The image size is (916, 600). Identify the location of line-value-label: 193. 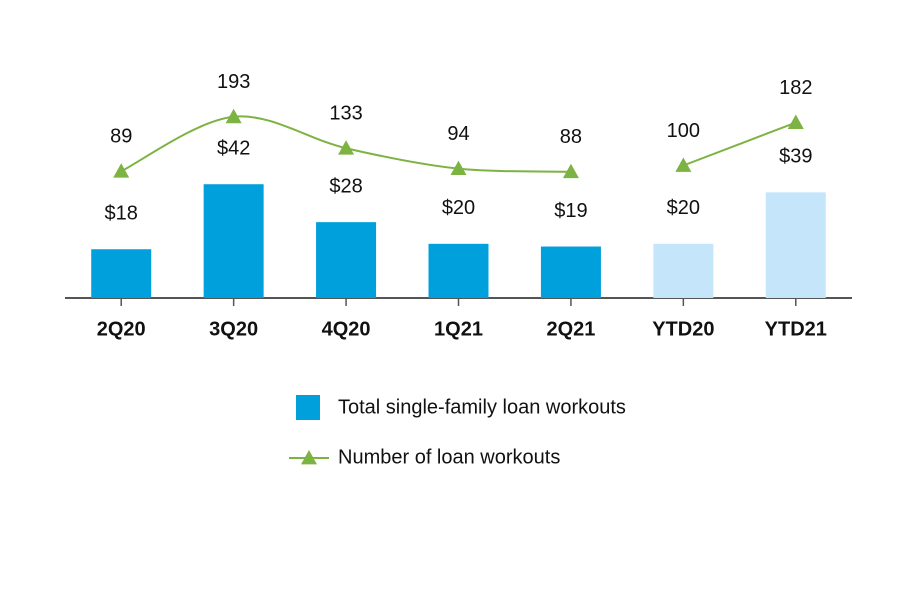
(233, 82).